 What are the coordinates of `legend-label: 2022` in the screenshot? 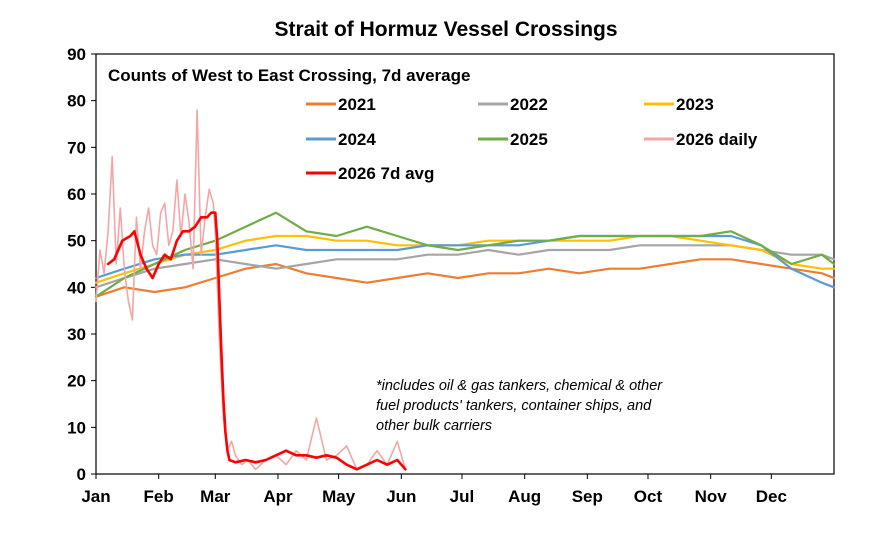 It's located at (529, 104).